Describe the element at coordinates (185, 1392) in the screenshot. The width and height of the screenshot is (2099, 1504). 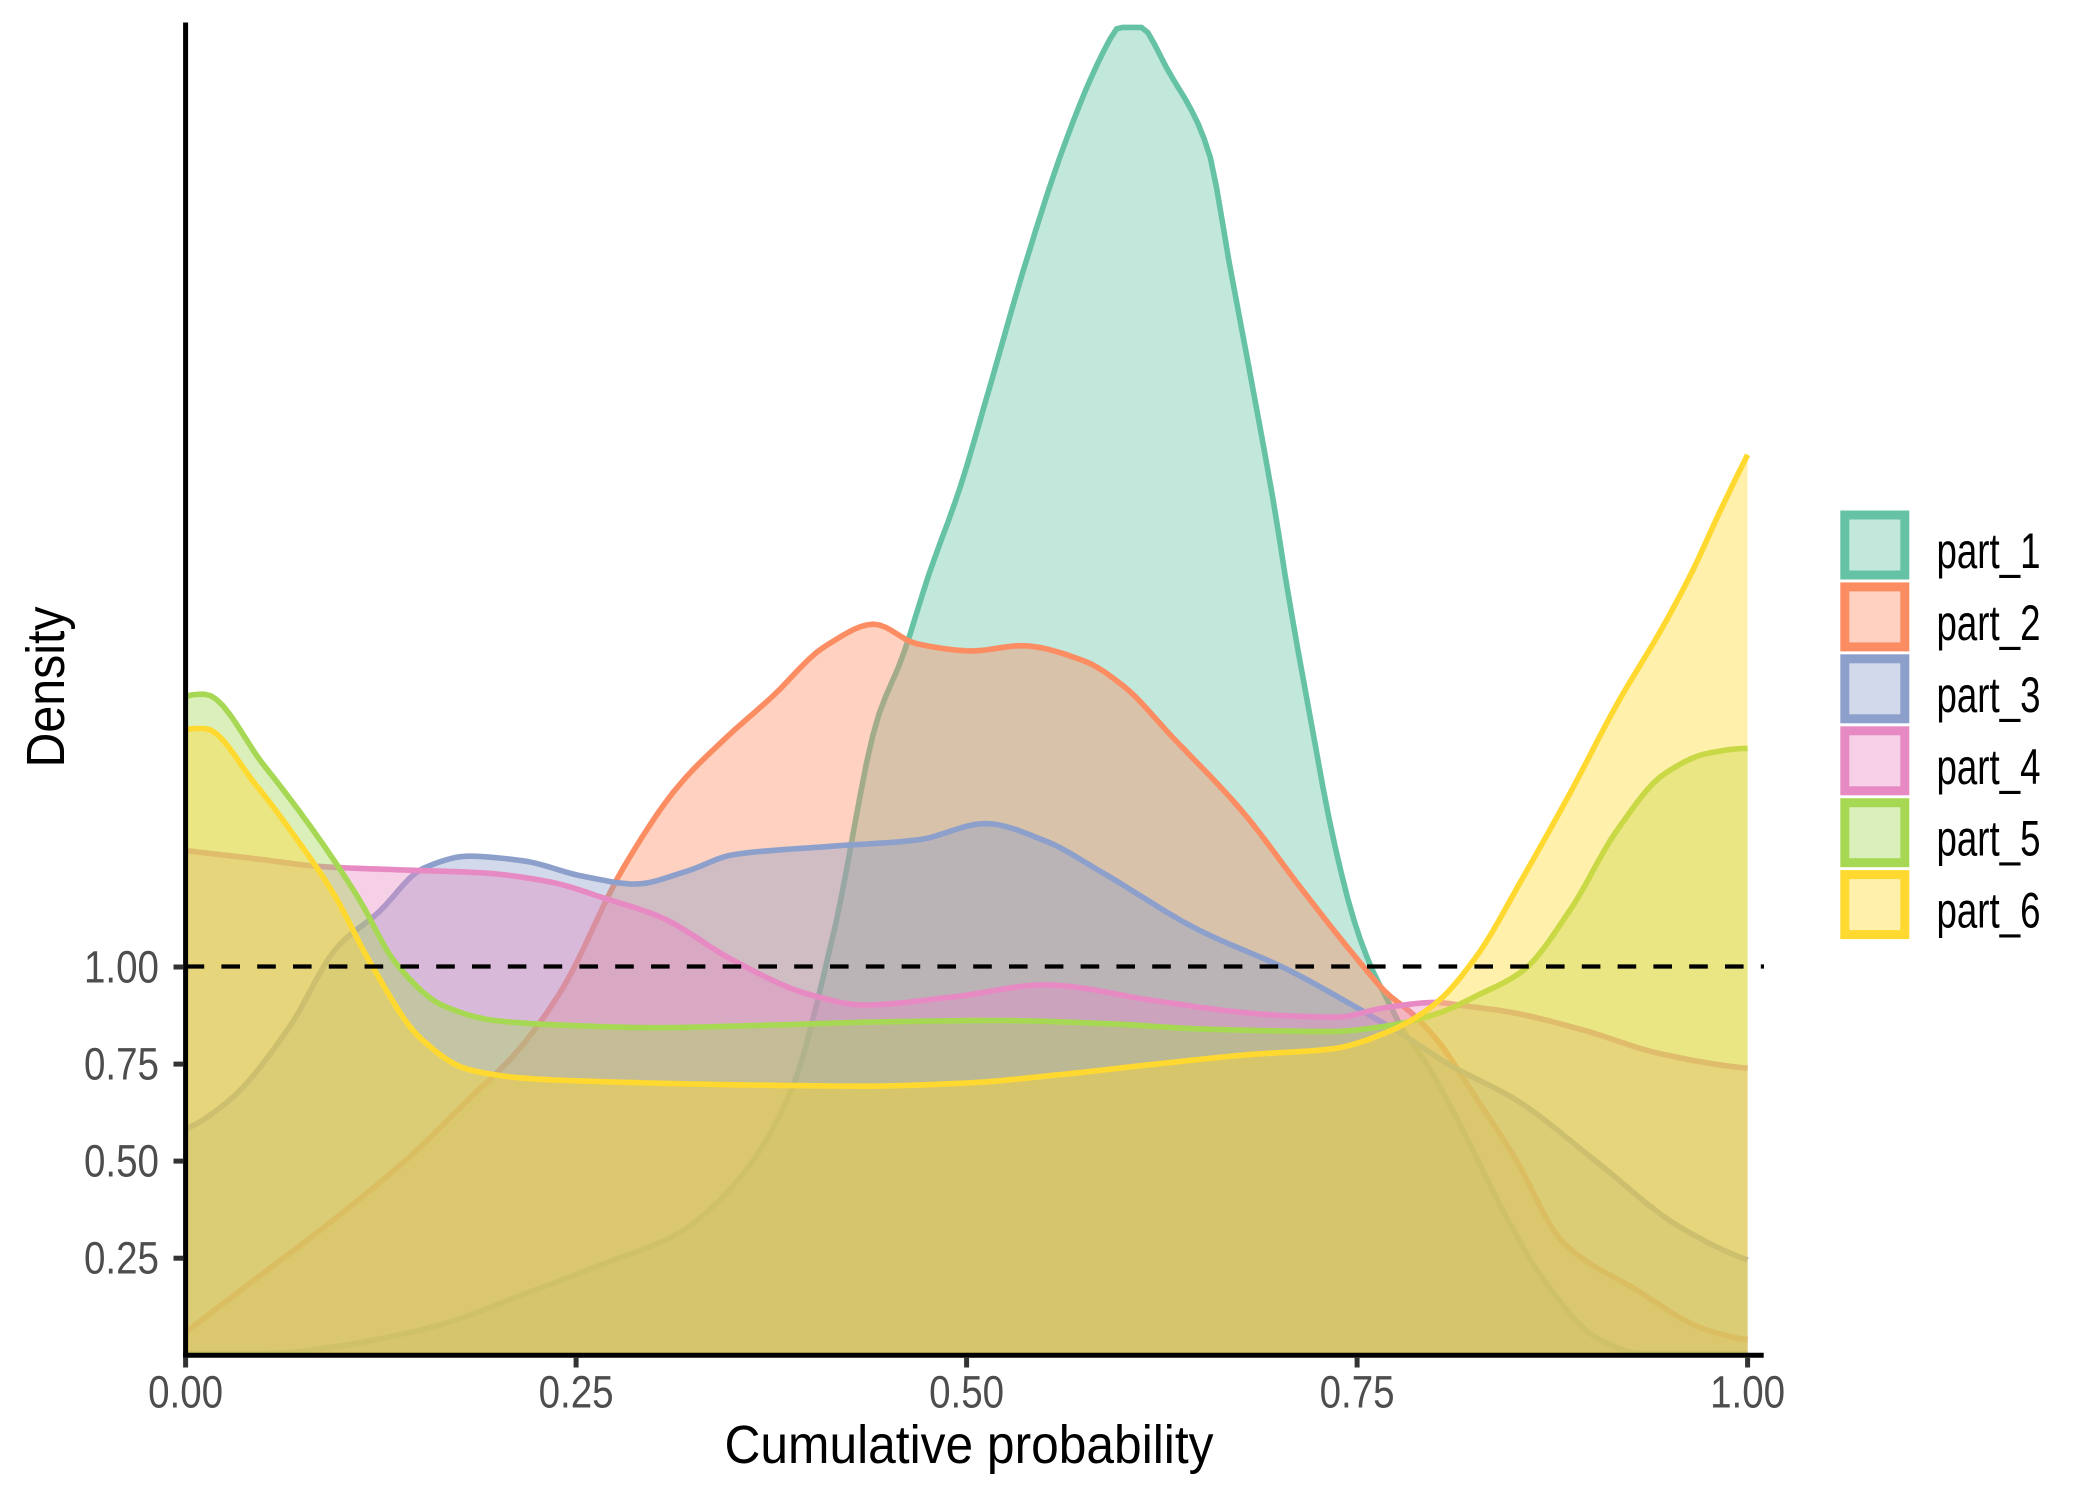
I see `svg-text: 0.00` at that location.